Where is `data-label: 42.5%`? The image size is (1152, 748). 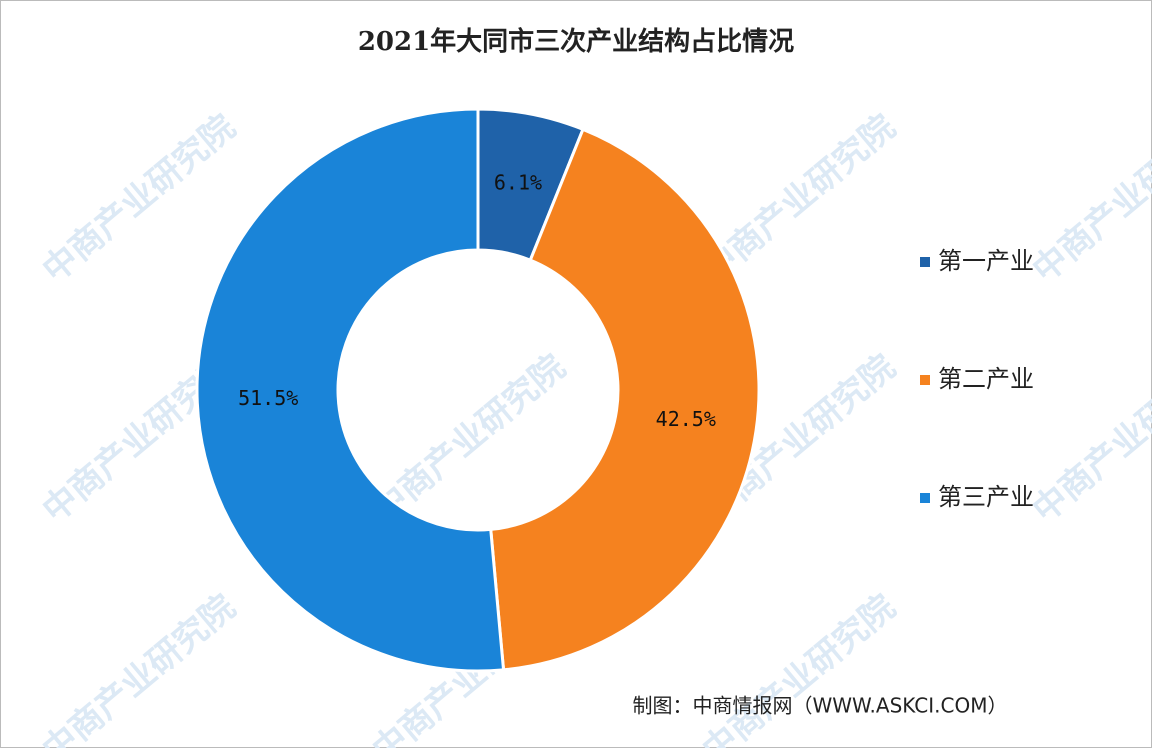
data-label: 42.5% is located at coordinates (686, 419).